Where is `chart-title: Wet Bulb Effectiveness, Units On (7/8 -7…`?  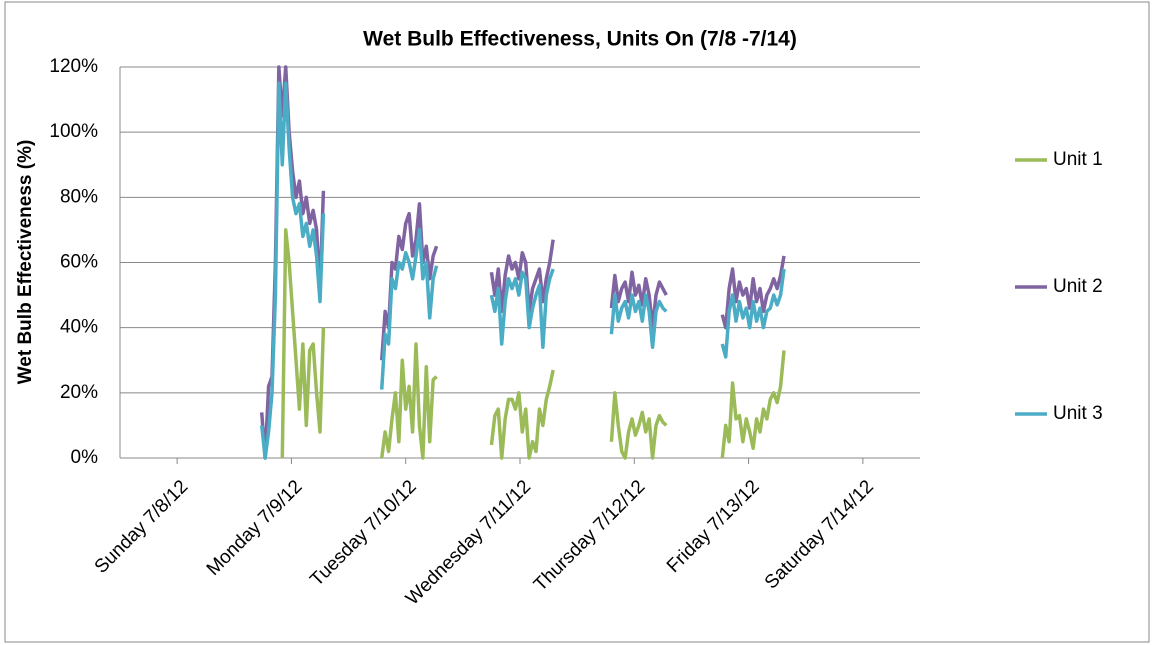
chart-title: Wet Bulb Effectiveness, Units On (7/8 -7… is located at coordinates (580, 39).